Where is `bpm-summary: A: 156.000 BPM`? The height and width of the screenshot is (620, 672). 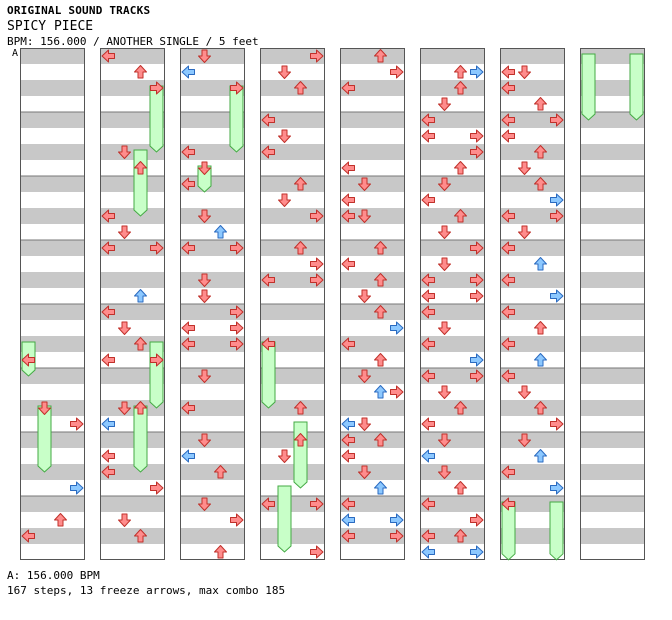 bpm-summary: A: 156.000 BPM is located at coordinates (53, 575).